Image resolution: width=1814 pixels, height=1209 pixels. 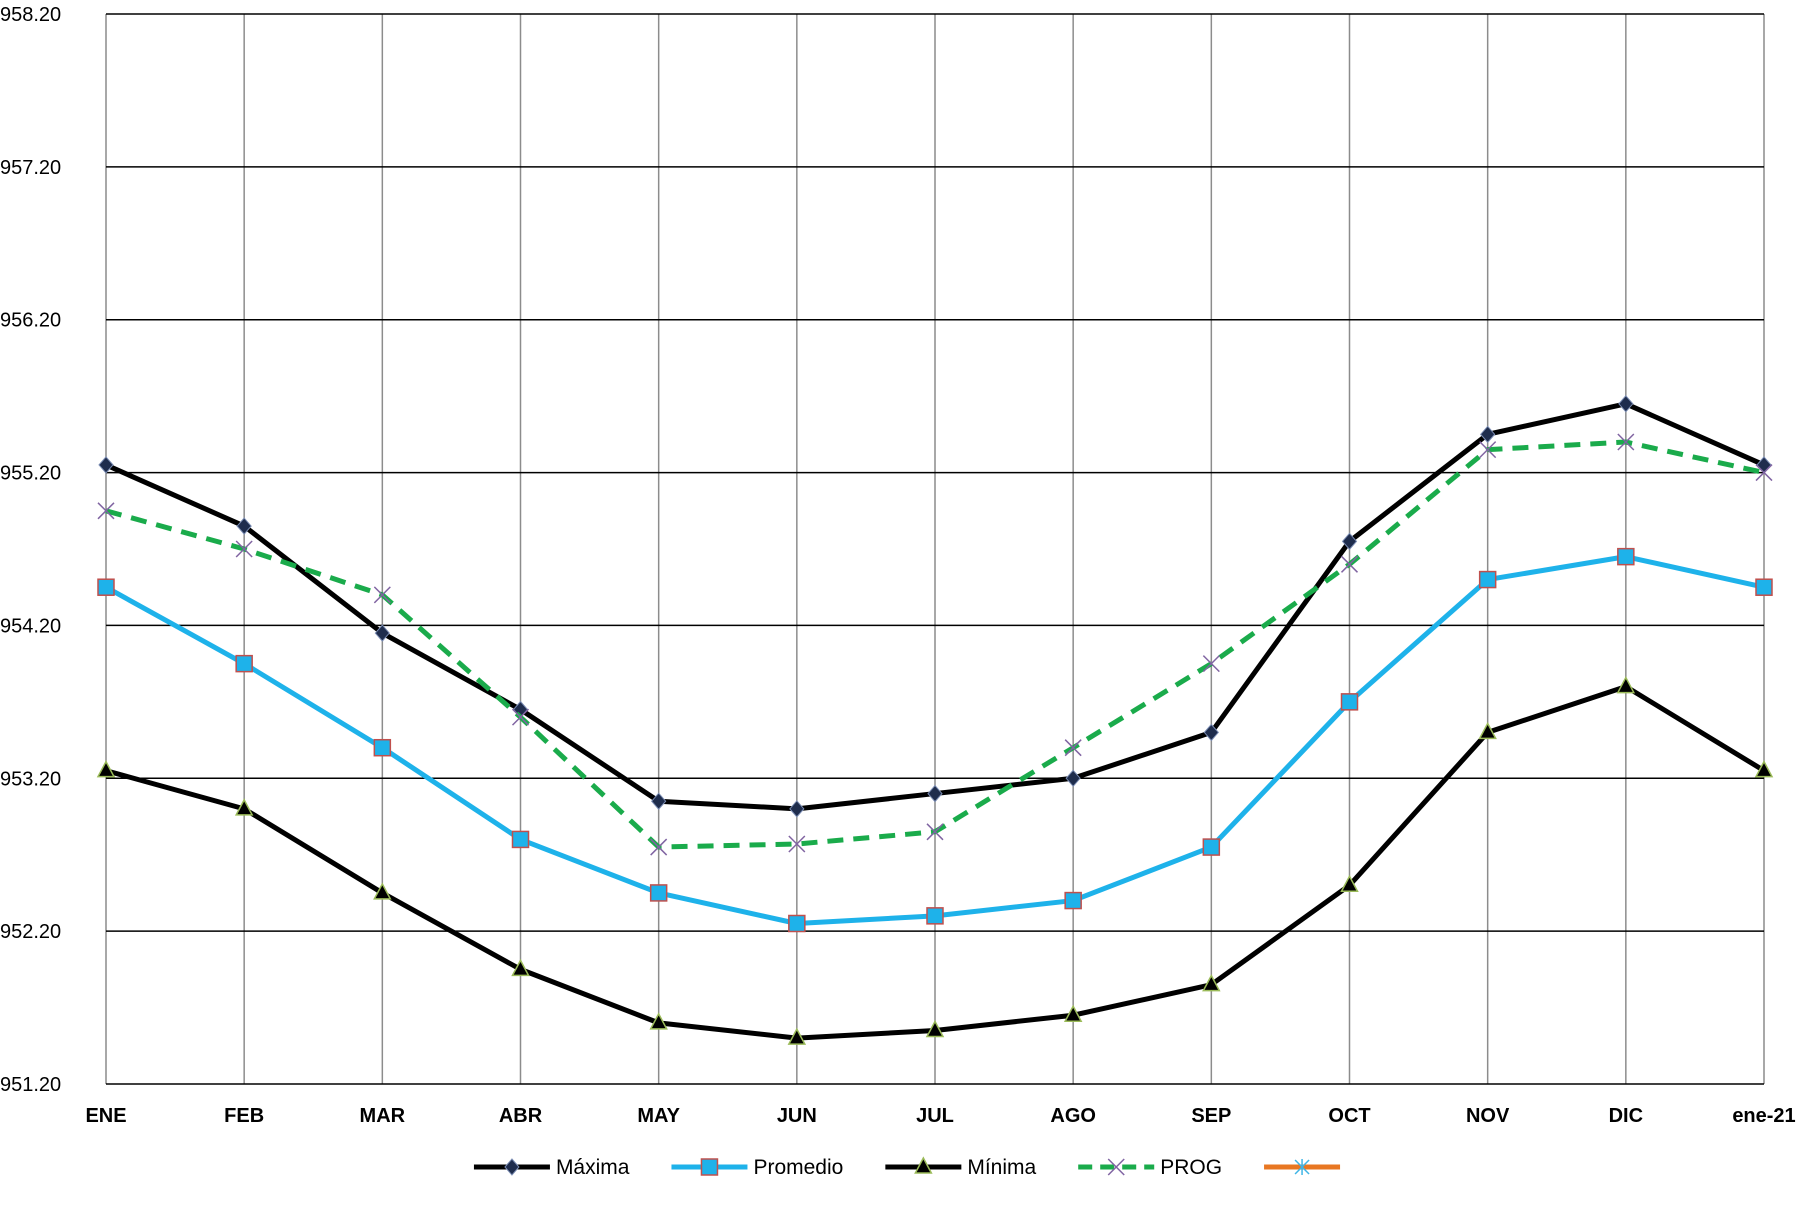 What do you see at coordinates (30, 15) in the screenshot?
I see `y-tick-label: 958.20` at bounding box center [30, 15].